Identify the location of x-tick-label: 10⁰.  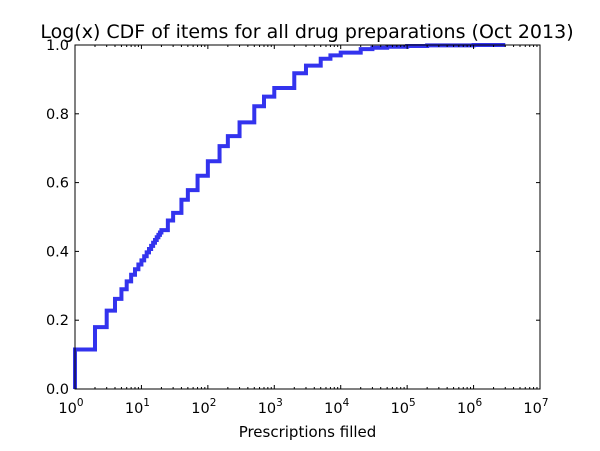
(70, 407).